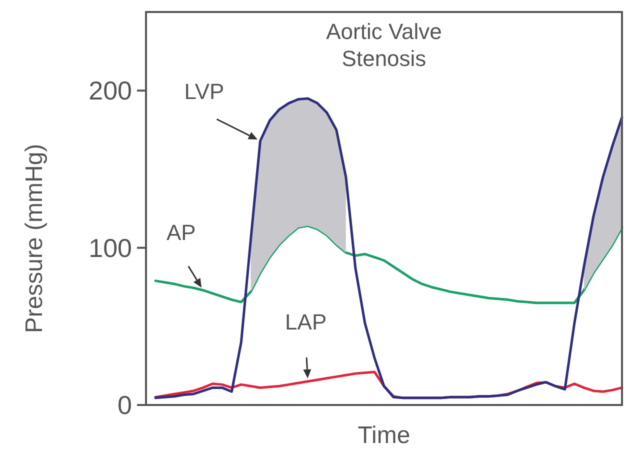  What do you see at coordinates (181, 233) in the screenshot?
I see `series-label: AP` at bounding box center [181, 233].